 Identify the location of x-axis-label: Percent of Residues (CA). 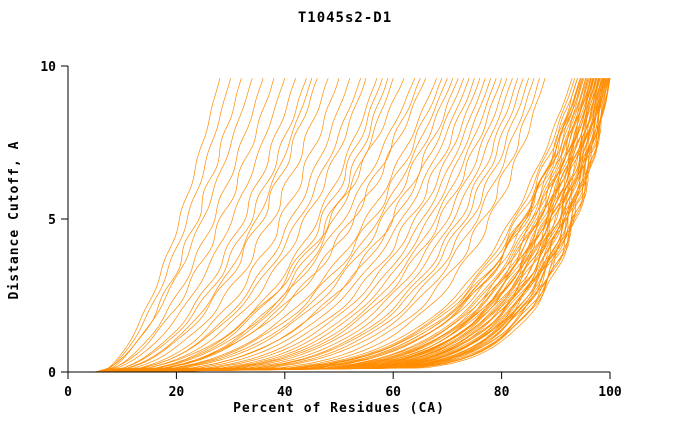
(339, 408).